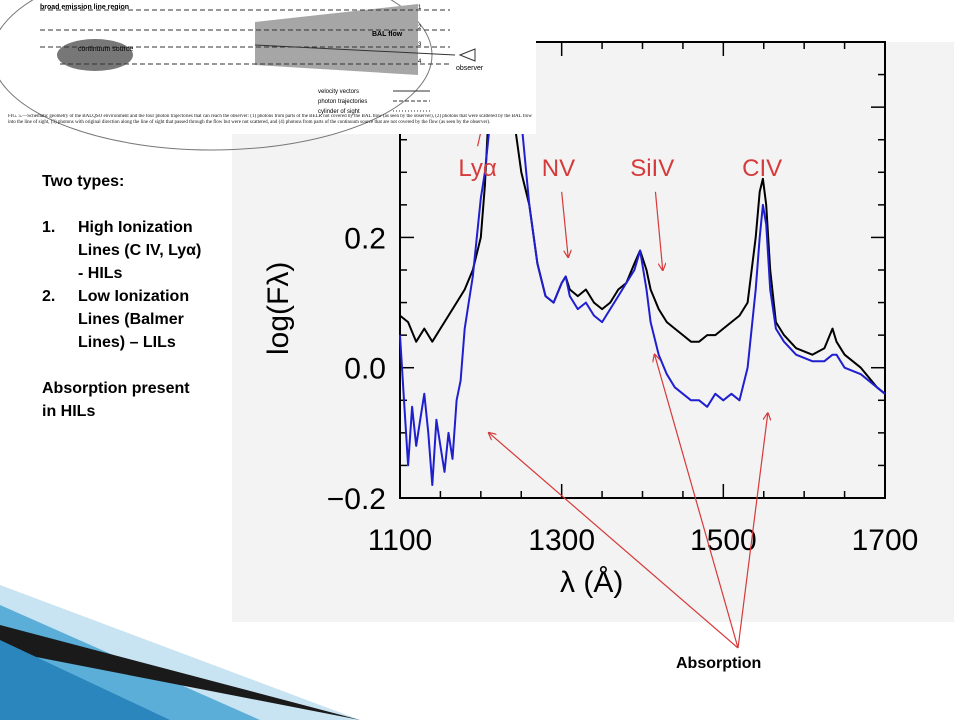 The width and height of the screenshot is (960, 725). I want to click on diagram-label-source: continuum source, so click(105, 49).